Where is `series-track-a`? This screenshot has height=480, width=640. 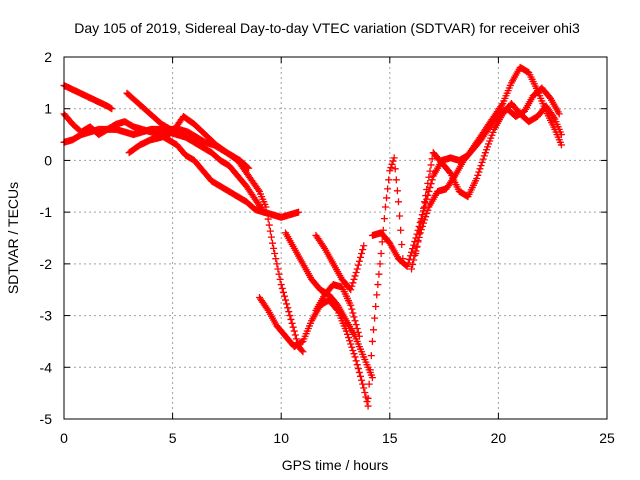 series-track-a is located at coordinates (88, 97).